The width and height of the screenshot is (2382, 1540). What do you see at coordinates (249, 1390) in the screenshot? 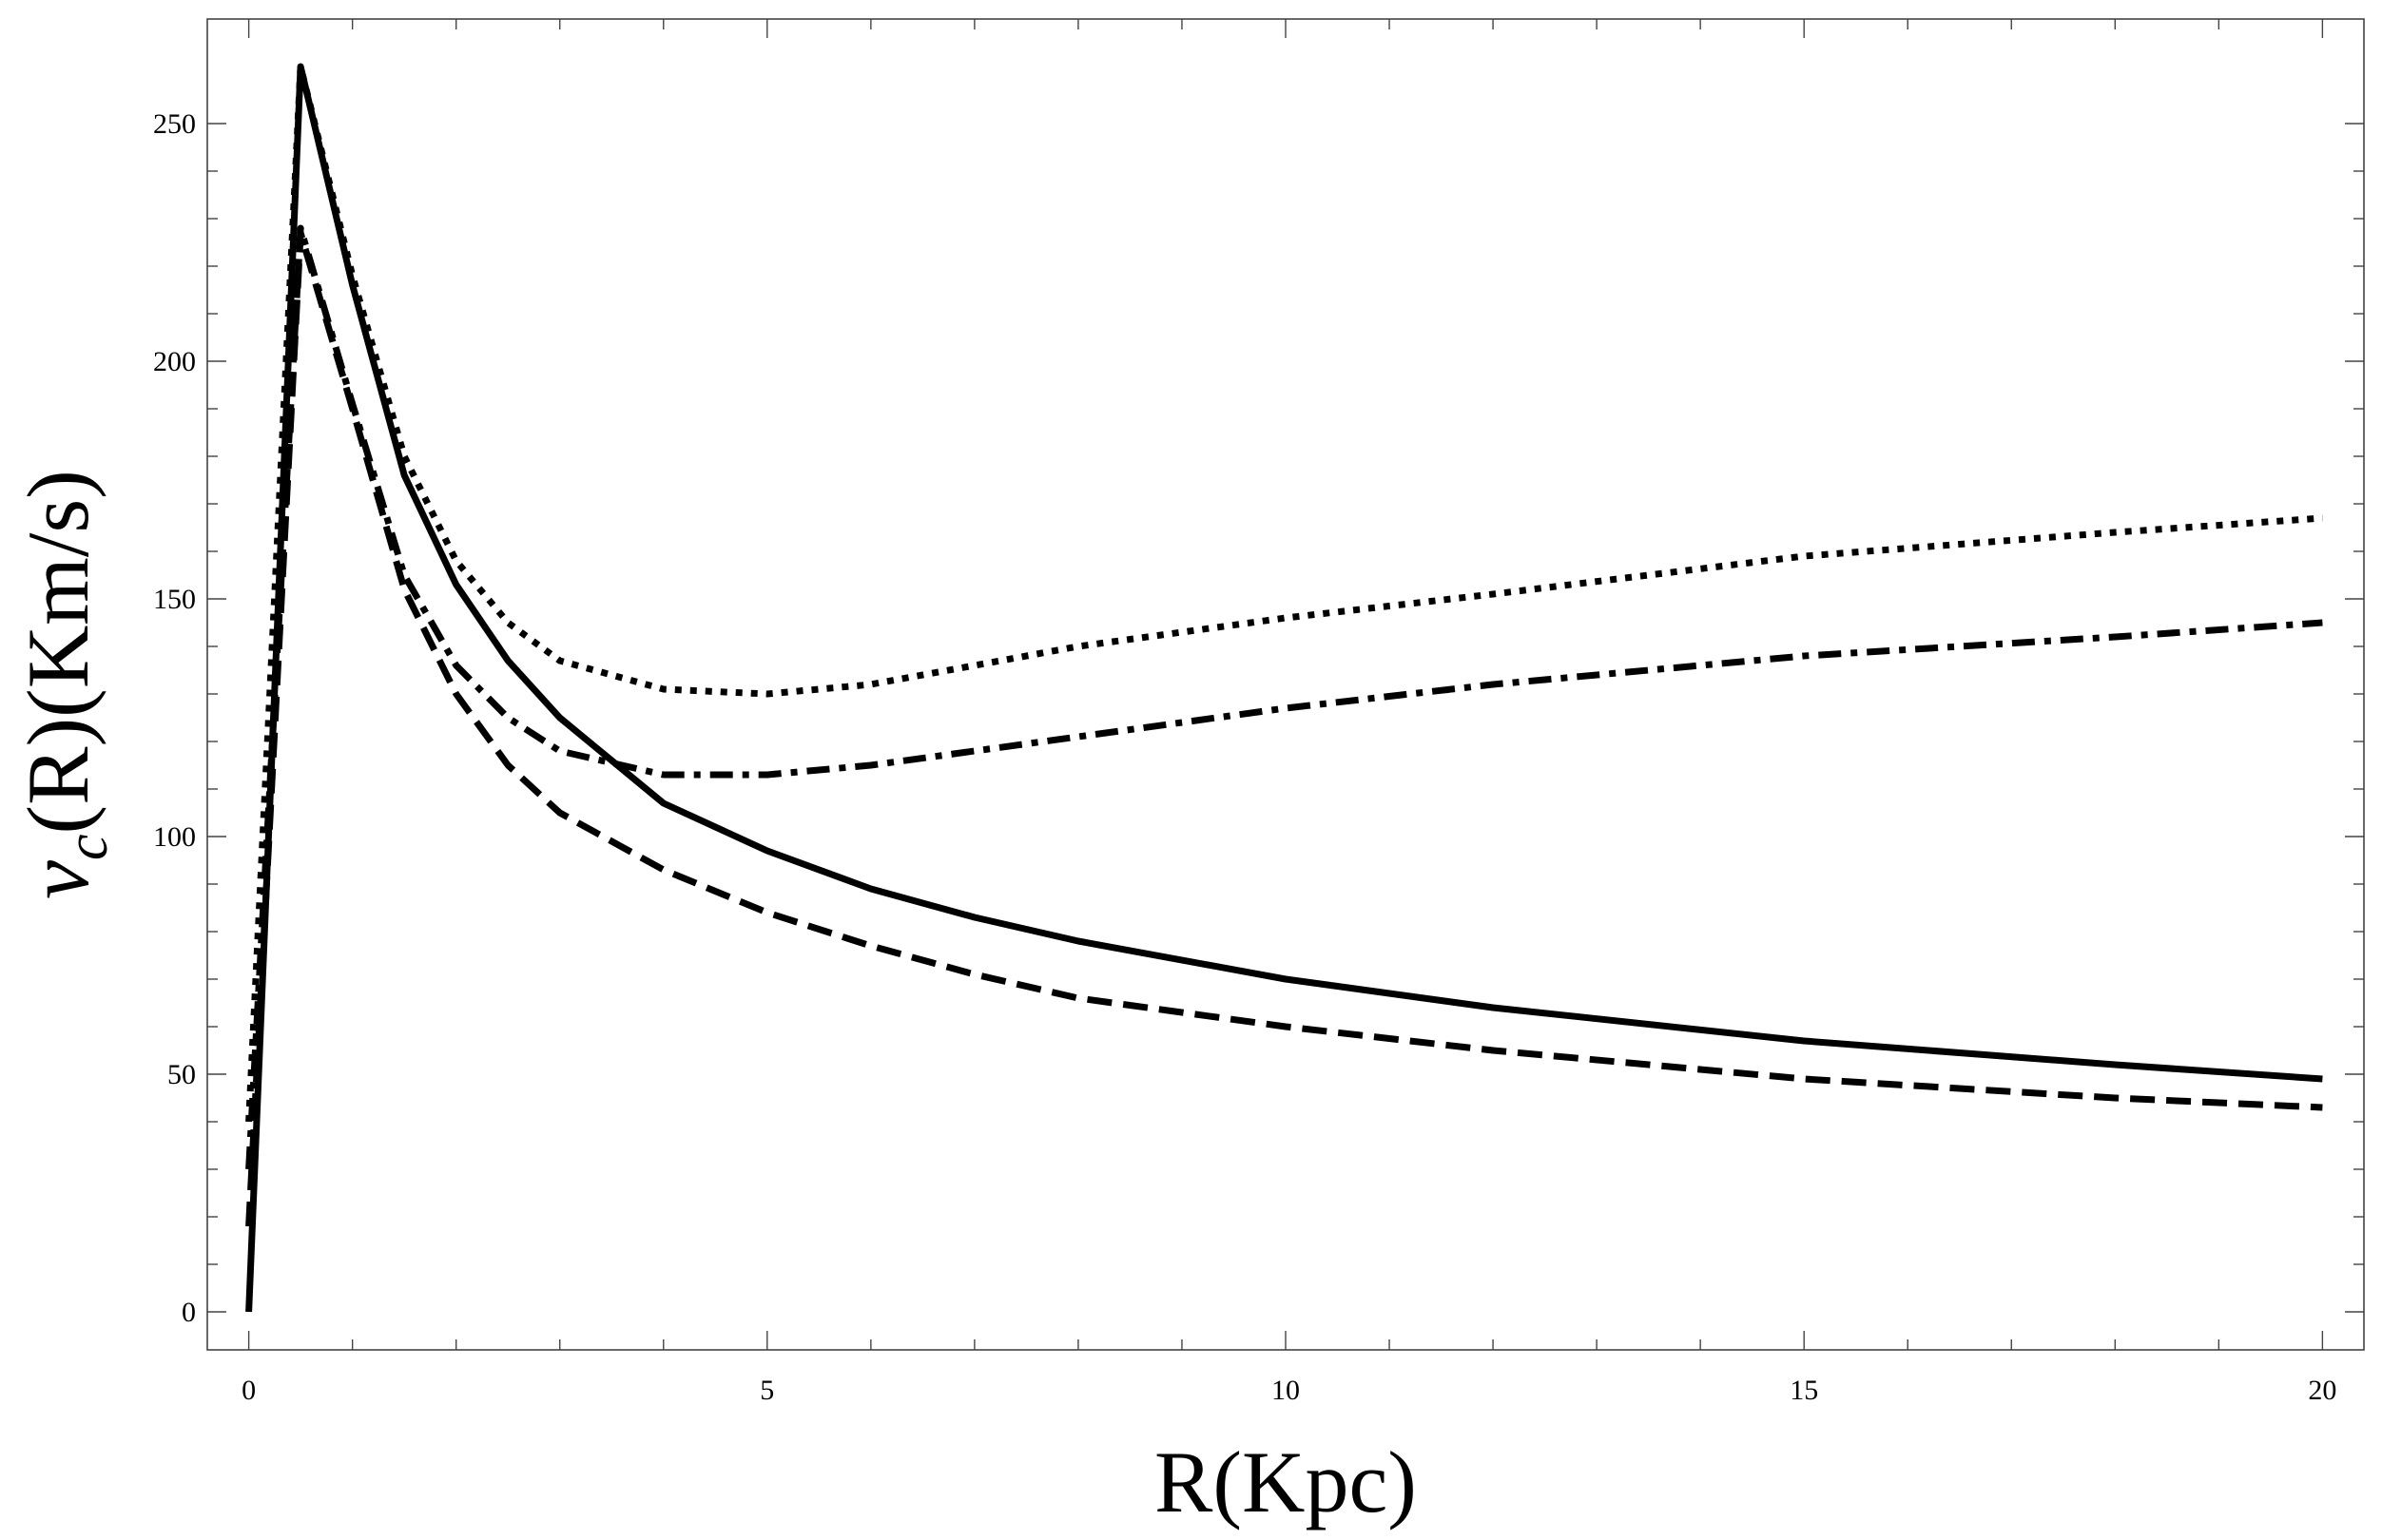
I see `x-tick-label: 0` at bounding box center [249, 1390].